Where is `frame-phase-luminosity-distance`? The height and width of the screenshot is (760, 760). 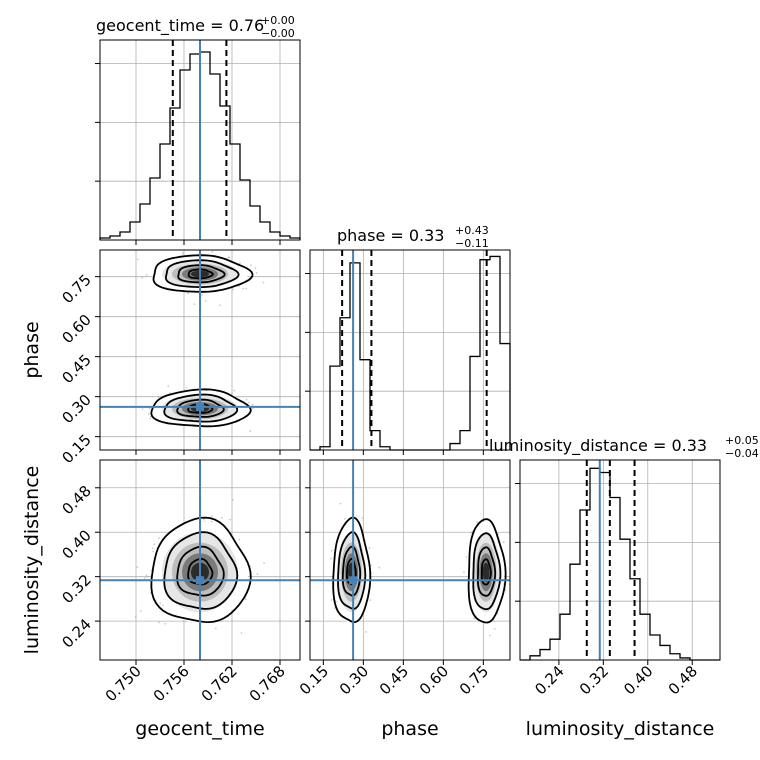
frame-phase-luminosity-distance is located at coordinates (410, 560).